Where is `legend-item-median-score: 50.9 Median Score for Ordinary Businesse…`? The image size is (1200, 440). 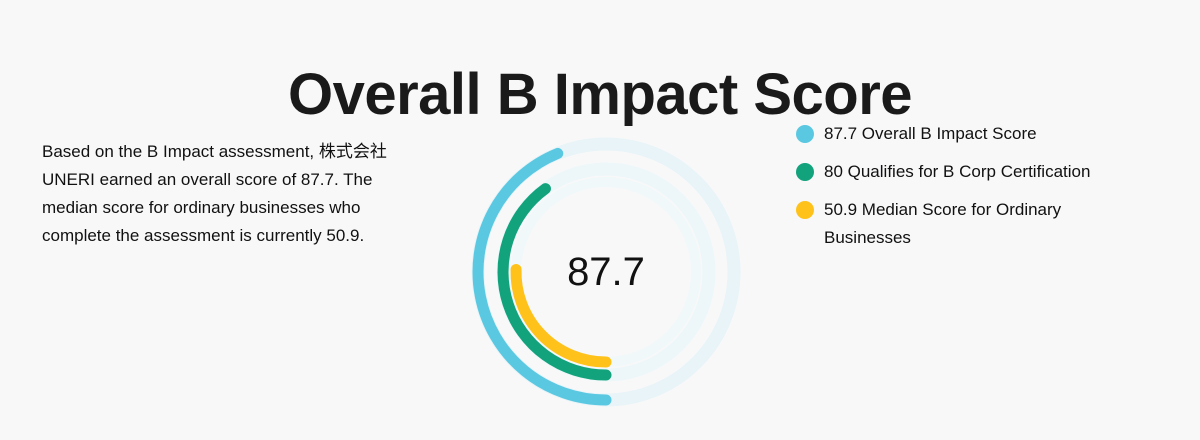 legend-item-median-score: 50.9 Median Score for Ordinary Businesse… is located at coordinates (976, 224).